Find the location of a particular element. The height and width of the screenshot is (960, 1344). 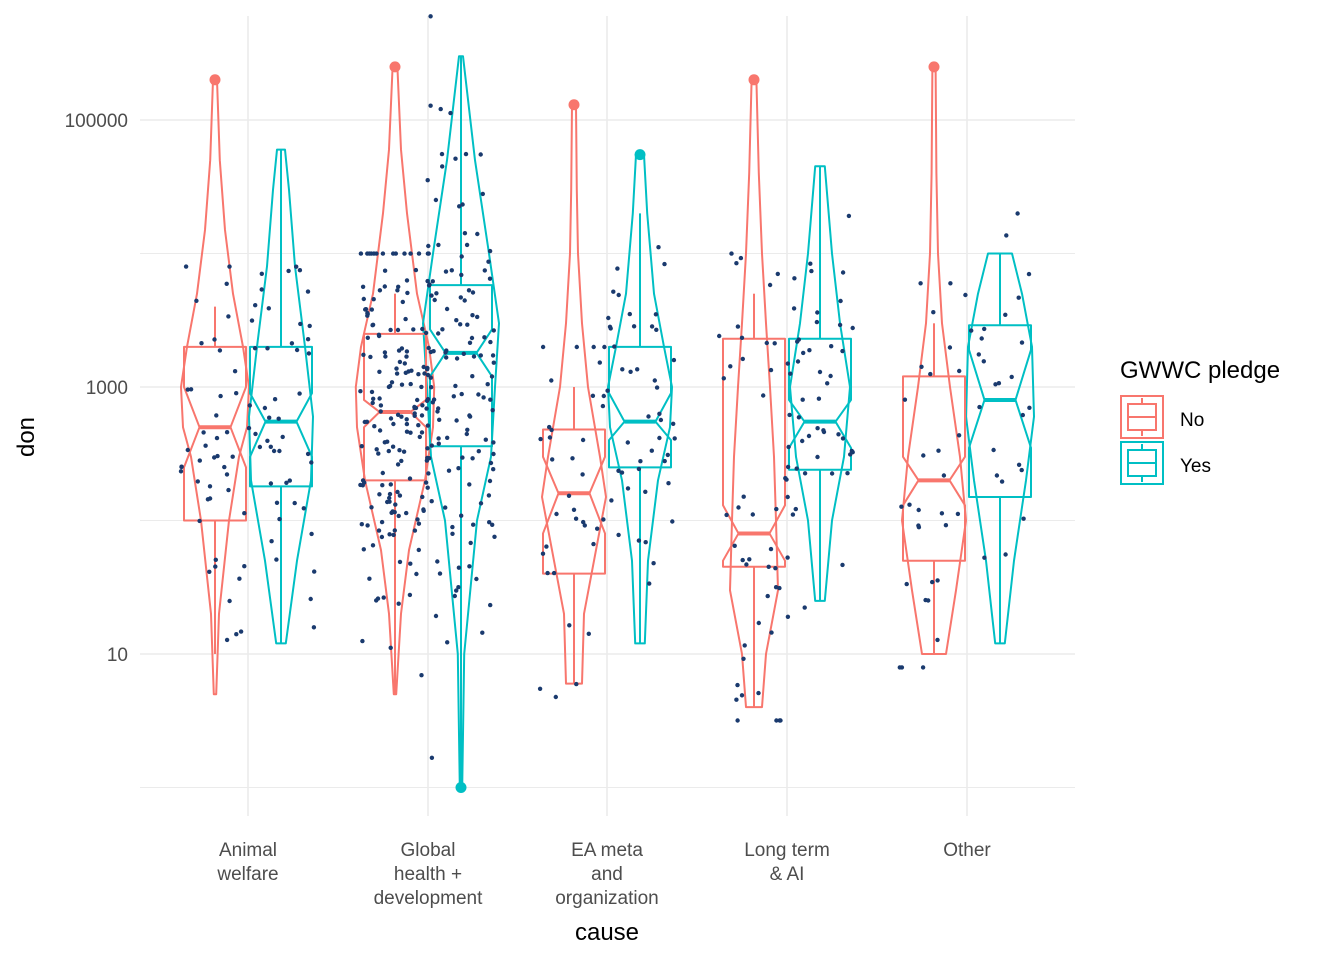

notched-box-no is located at coordinates (934, 468).